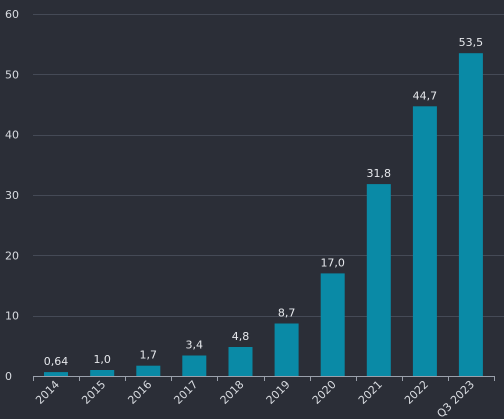 This screenshot has width=504, height=419. I want to click on x-tick-label: 2016, so click(139, 392).